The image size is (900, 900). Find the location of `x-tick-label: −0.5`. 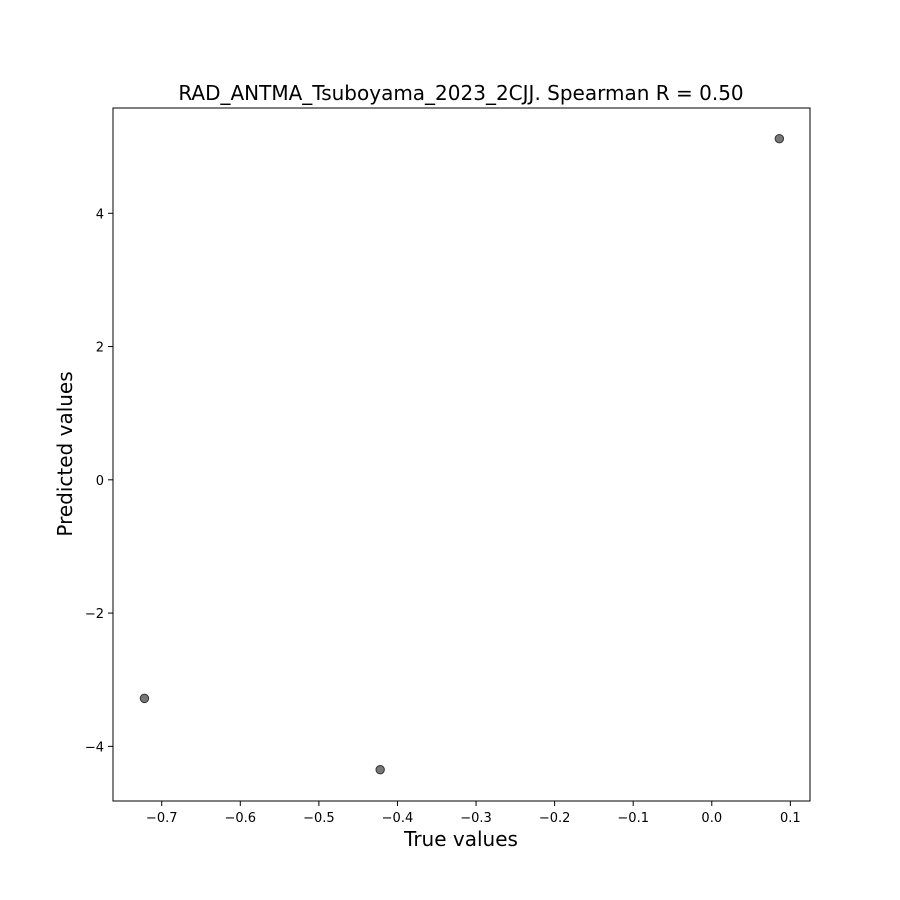

x-tick-label: −0.5 is located at coordinates (319, 818).